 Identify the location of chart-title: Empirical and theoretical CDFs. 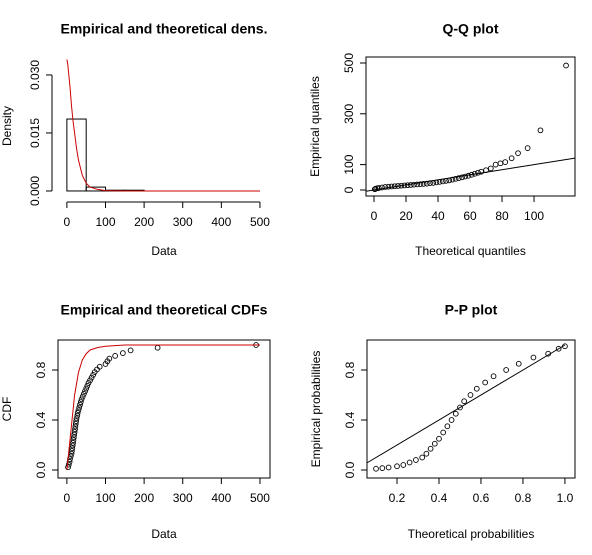
(164, 310).